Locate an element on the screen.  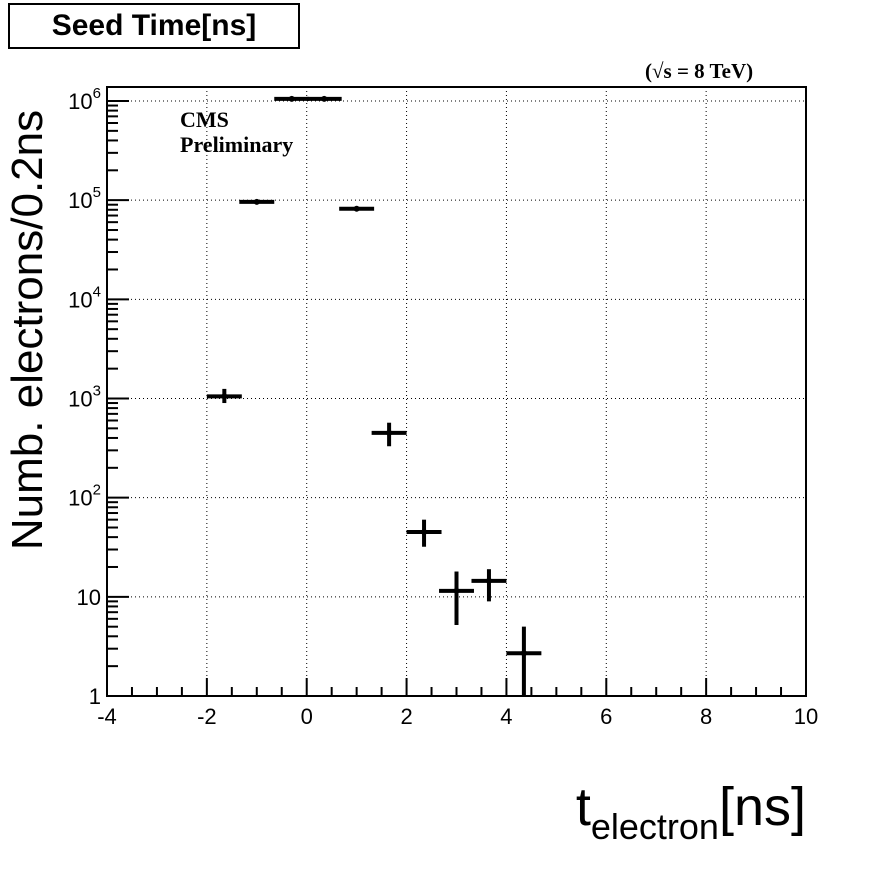
energy-label-open: ( is located at coordinates (648, 71).